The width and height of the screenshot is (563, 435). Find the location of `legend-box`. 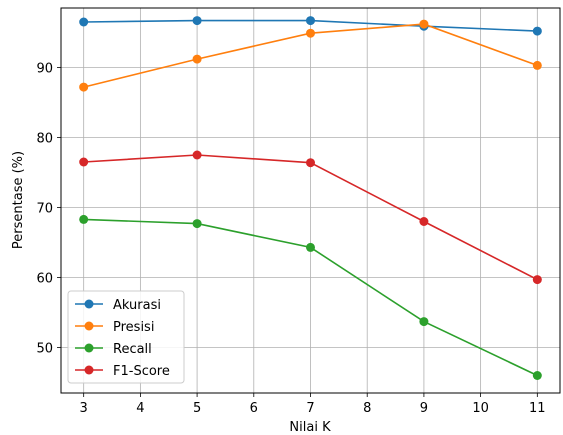

legend-box is located at coordinates (126, 337).